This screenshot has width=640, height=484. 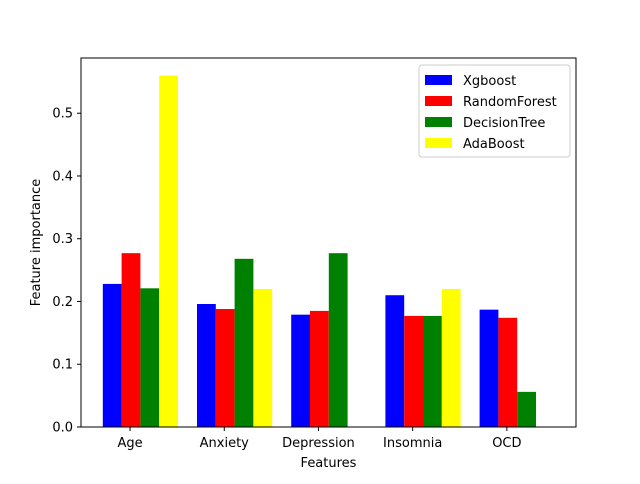 What do you see at coordinates (36, 243) in the screenshot?
I see `y-axis-label: Feature importance` at bounding box center [36, 243].